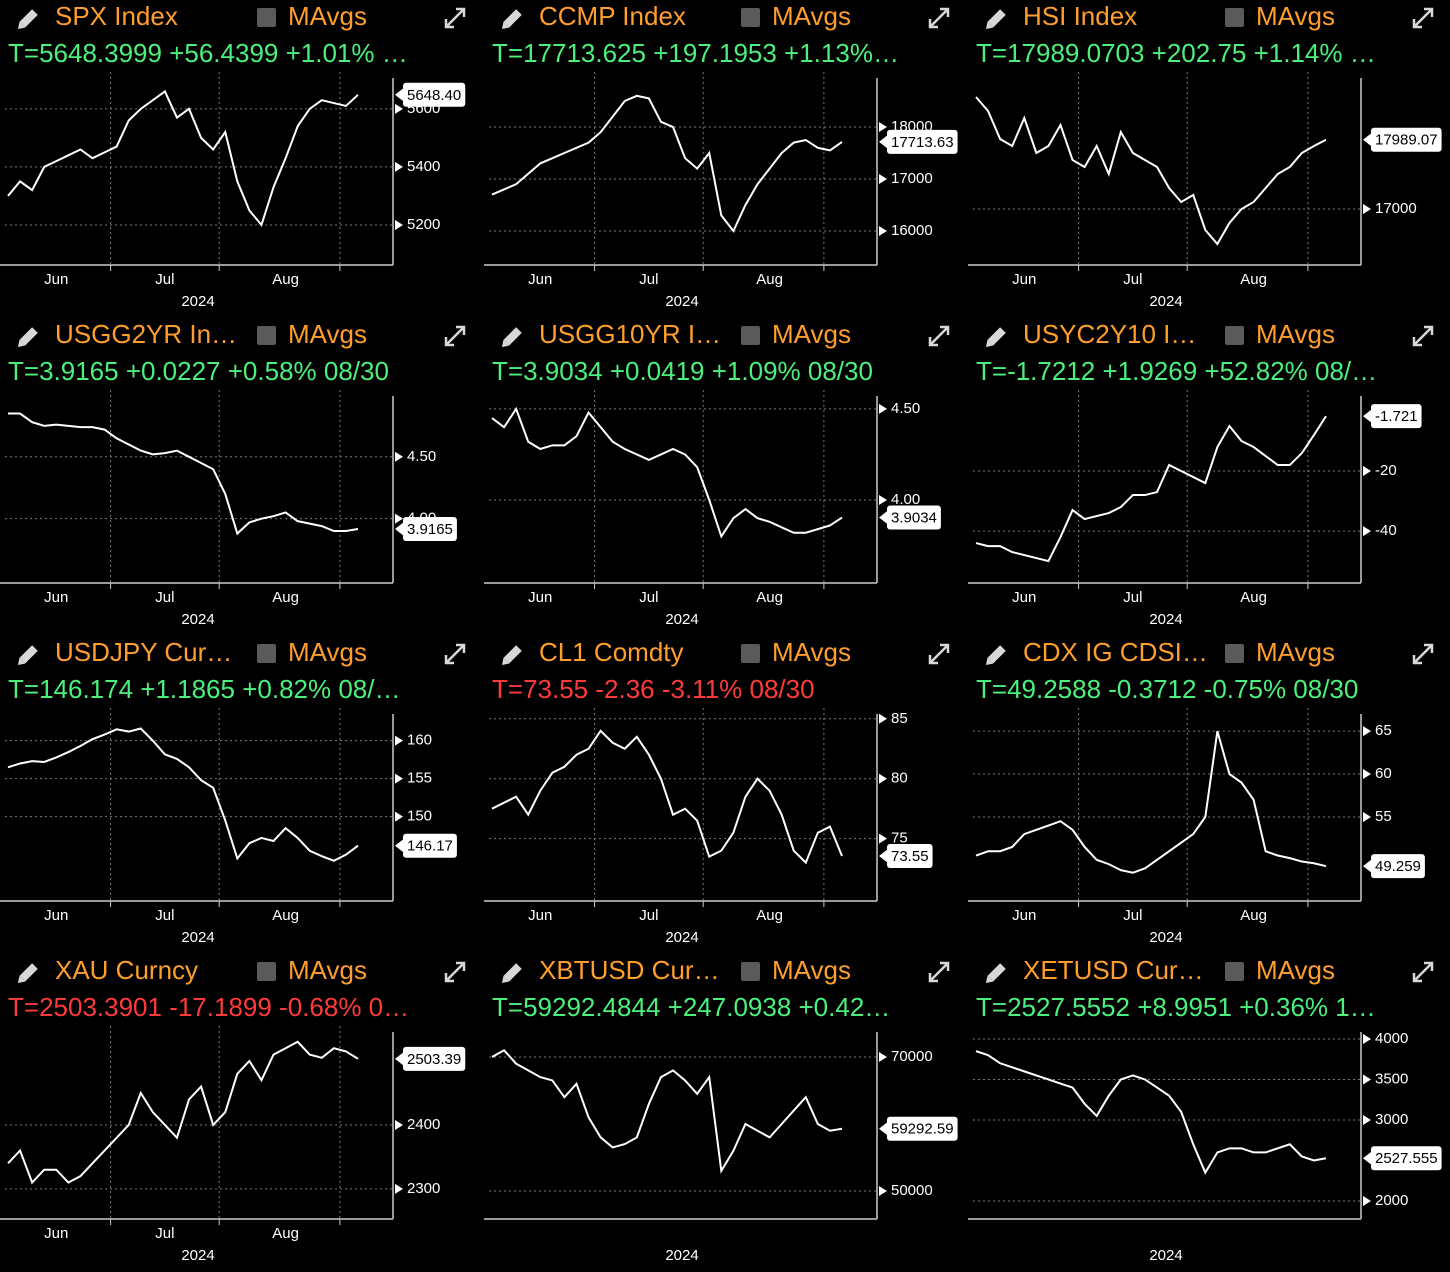 This screenshot has height=1272, width=1450. Describe the element at coordinates (922, 142) in the screenshot. I see `last-value-label: 17713.63` at that location.